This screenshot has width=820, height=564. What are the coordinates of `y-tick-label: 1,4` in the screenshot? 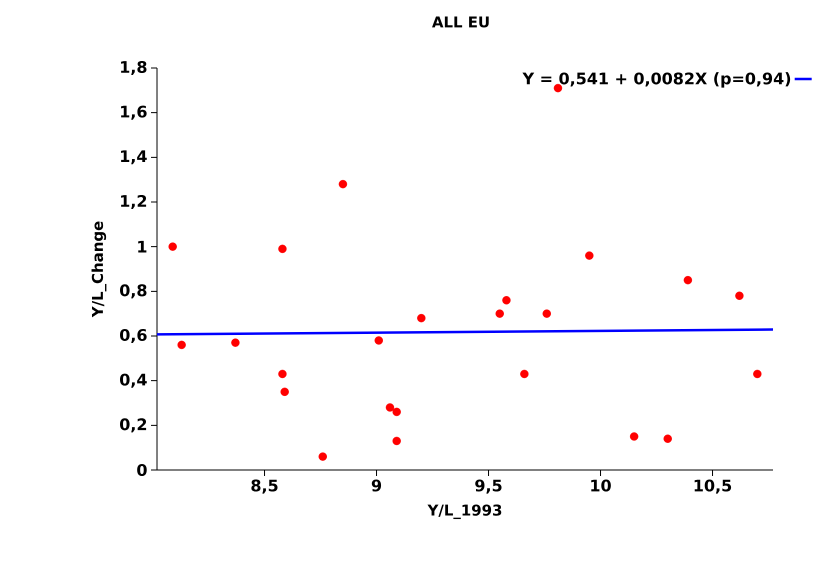 It's located at (134, 157).